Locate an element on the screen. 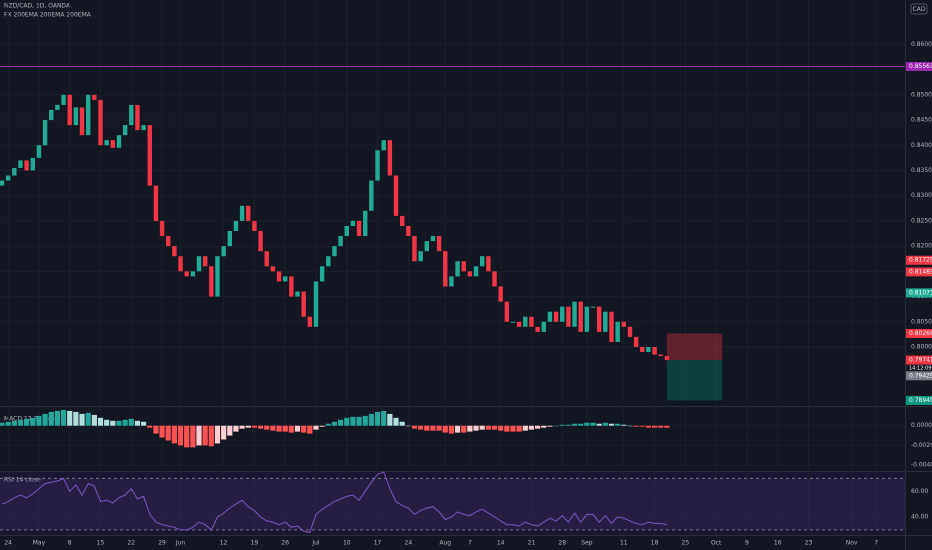  x-tick-label: Sep is located at coordinates (587, 543).